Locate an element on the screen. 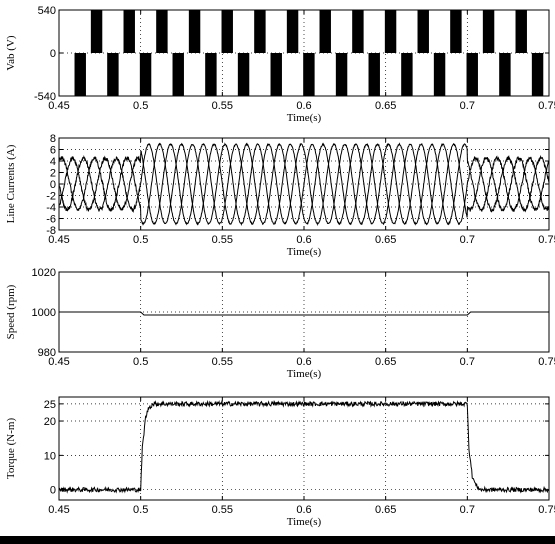 This screenshot has height=544, width=555. y-tick-label: 20 is located at coordinates (50, 422).